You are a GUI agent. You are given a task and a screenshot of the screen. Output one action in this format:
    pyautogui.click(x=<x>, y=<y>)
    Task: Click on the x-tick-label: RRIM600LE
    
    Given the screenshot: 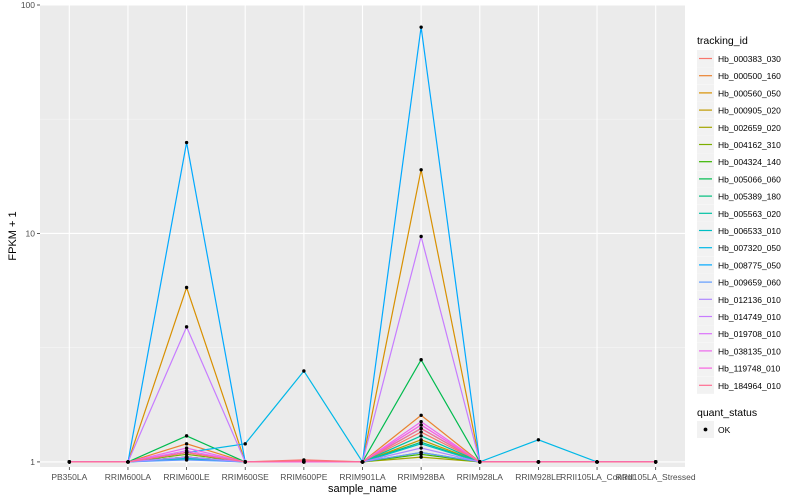 What is the action you would take?
    pyautogui.click(x=186, y=477)
    